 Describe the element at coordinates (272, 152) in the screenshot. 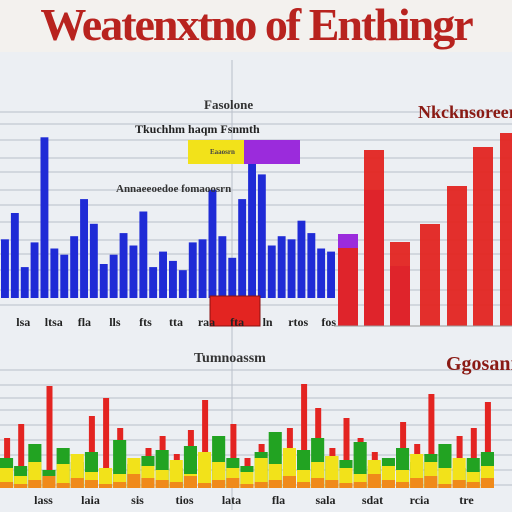

I see `legend-swatch-purple` at that location.